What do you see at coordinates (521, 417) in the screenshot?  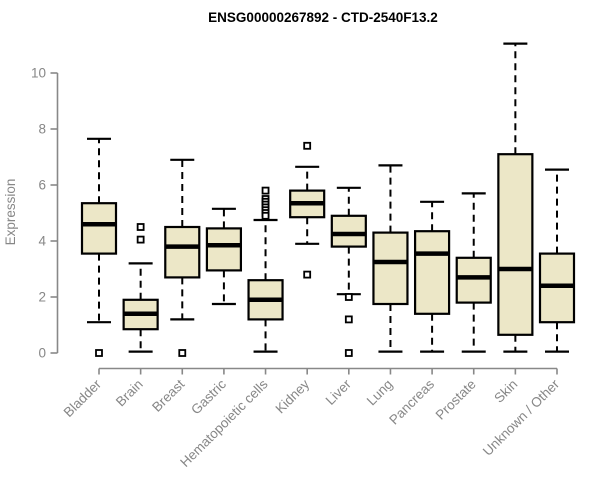 I see `x-tick-label-unknown-other: Unknown / Other` at bounding box center [521, 417].